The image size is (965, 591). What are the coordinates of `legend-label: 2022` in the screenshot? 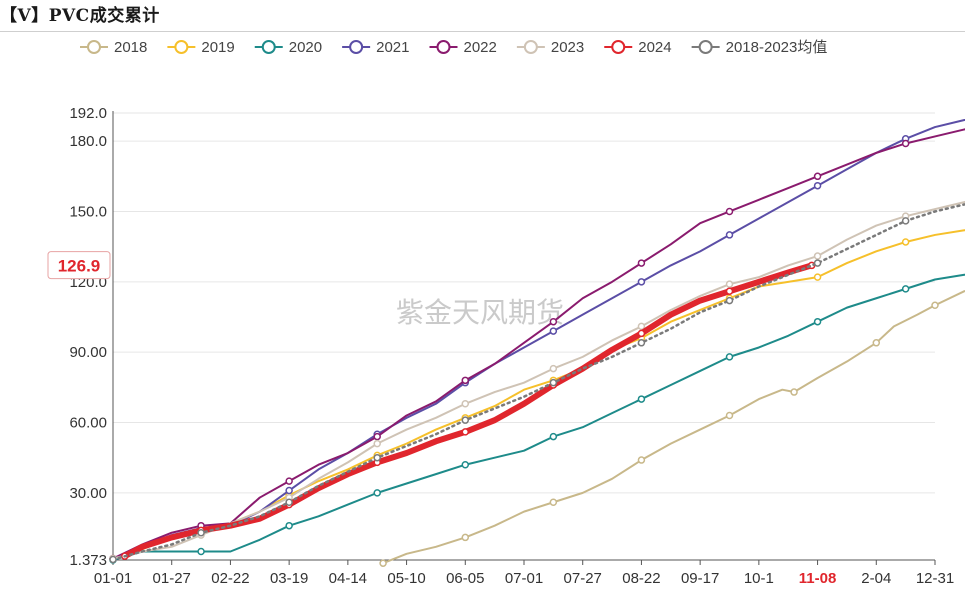 It's located at (480, 47).